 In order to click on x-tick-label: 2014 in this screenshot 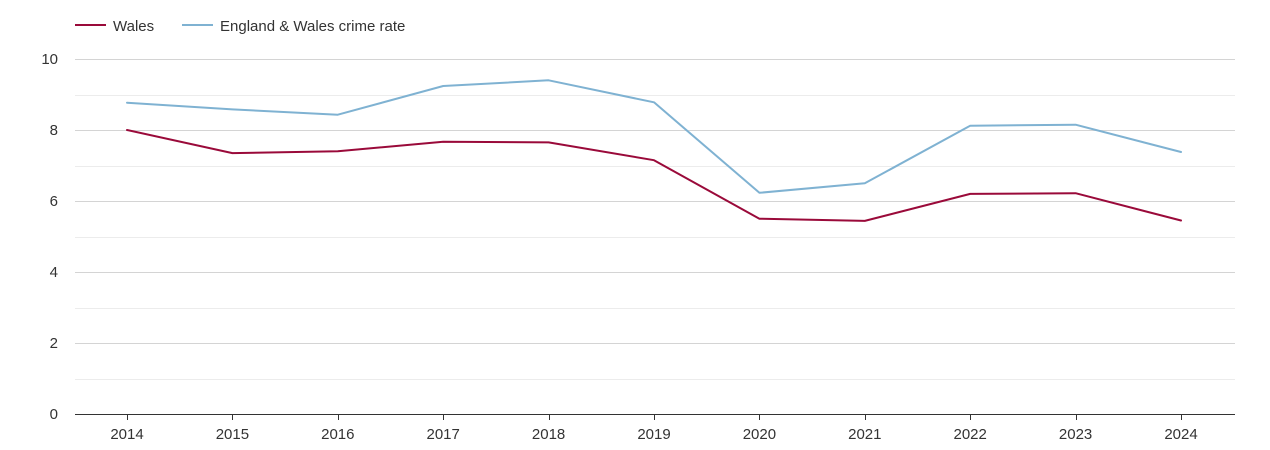, I will do `click(126, 434)`.